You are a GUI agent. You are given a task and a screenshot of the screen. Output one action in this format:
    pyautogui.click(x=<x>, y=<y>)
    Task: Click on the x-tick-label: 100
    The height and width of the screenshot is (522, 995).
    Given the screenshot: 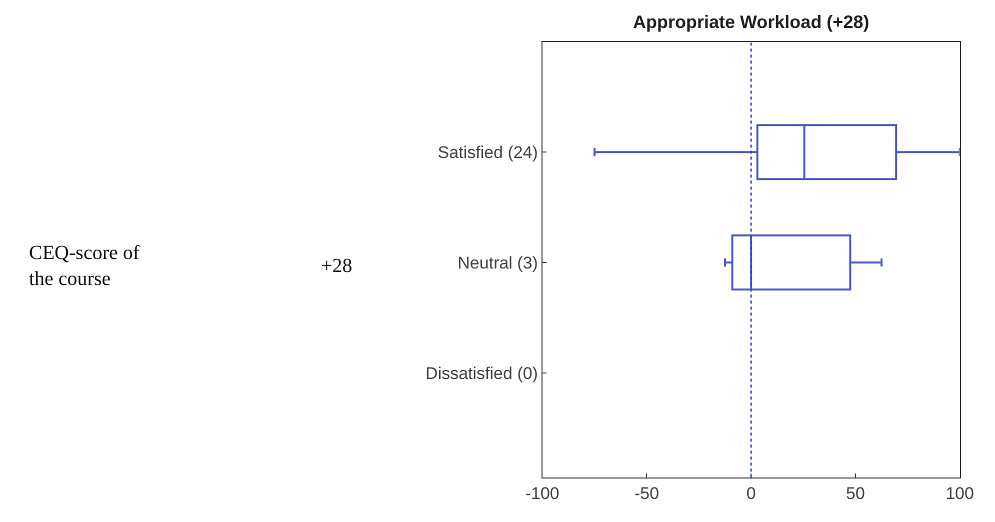 What is the action you would take?
    pyautogui.click(x=960, y=494)
    